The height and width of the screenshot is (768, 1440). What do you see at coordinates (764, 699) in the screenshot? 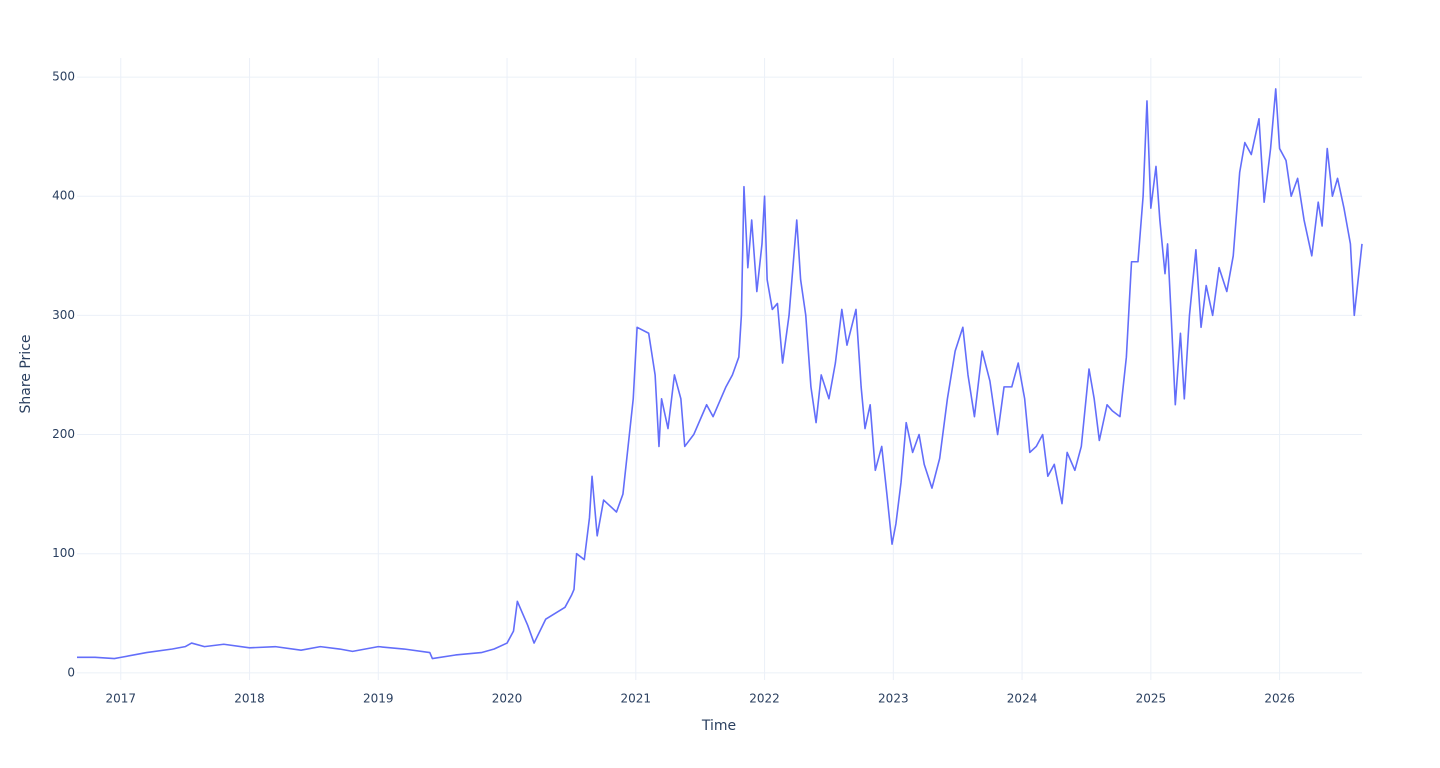
I see `x-tick-label: 2022` at bounding box center [764, 699].